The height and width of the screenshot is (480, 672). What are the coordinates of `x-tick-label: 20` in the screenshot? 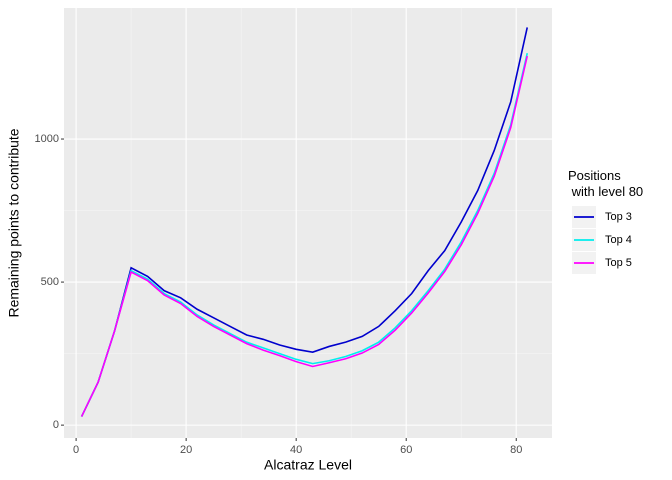 It's located at (186, 450).